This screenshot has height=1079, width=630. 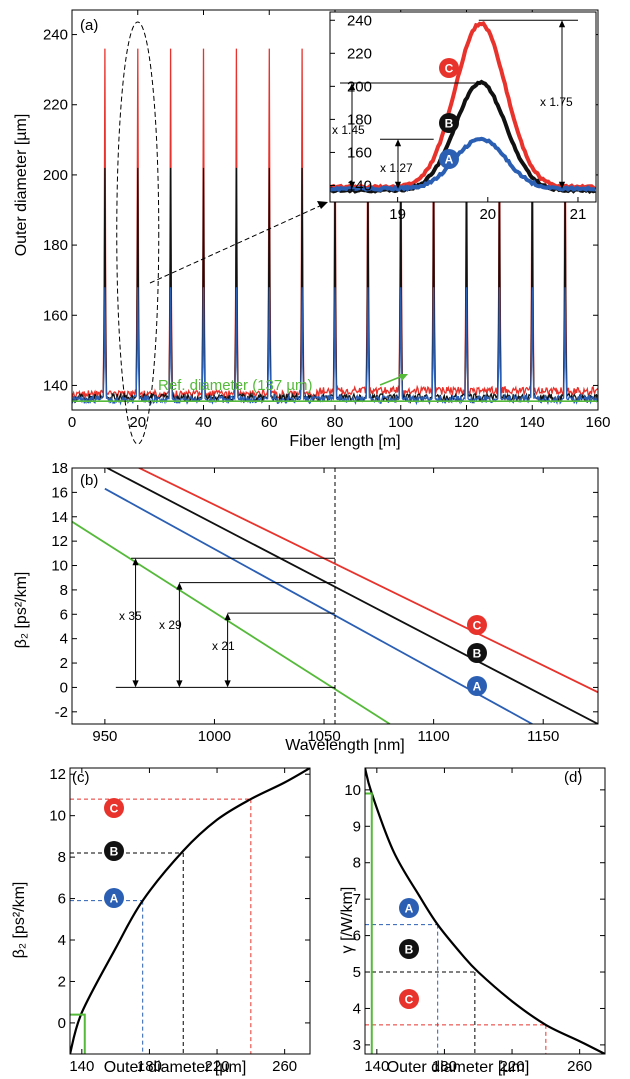 I want to click on panel-c-xtick-label: 220, so click(x=217, y=1066).